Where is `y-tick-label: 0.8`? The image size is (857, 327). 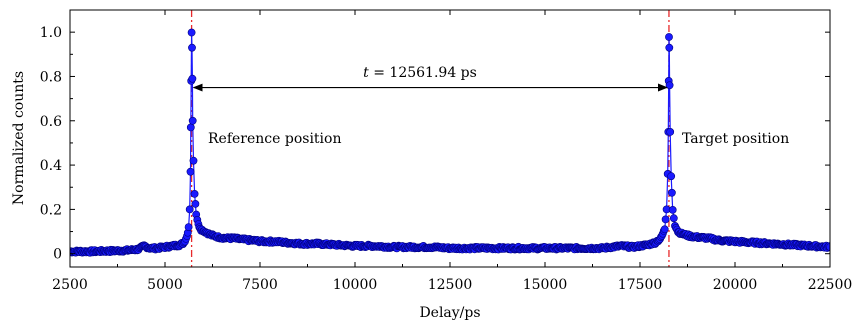 y-tick-label: 0.8 is located at coordinates (51, 77).